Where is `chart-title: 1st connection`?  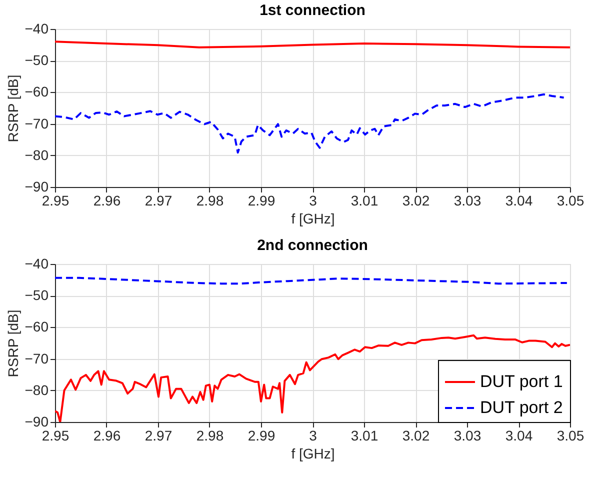
chart-title: 1st connection is located at coordinates (313, 10).